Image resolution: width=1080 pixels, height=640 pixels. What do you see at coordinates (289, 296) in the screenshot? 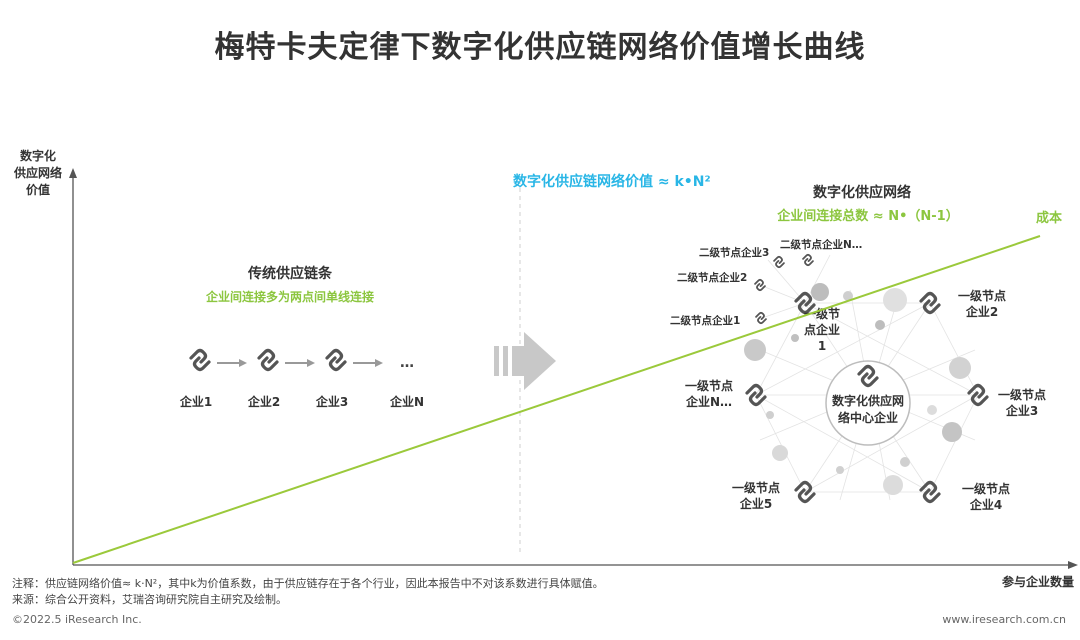
I see `traditional-subtitle: 企业间连接多为两点间单线连接` at bounding box center [289, 296].